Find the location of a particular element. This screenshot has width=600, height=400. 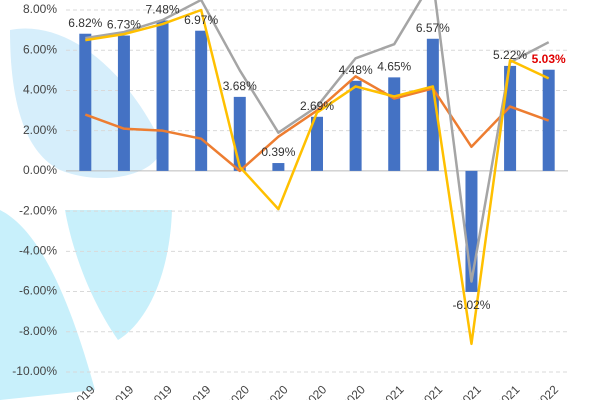

data-label: 4.48% is located at coordinates (356, 70).